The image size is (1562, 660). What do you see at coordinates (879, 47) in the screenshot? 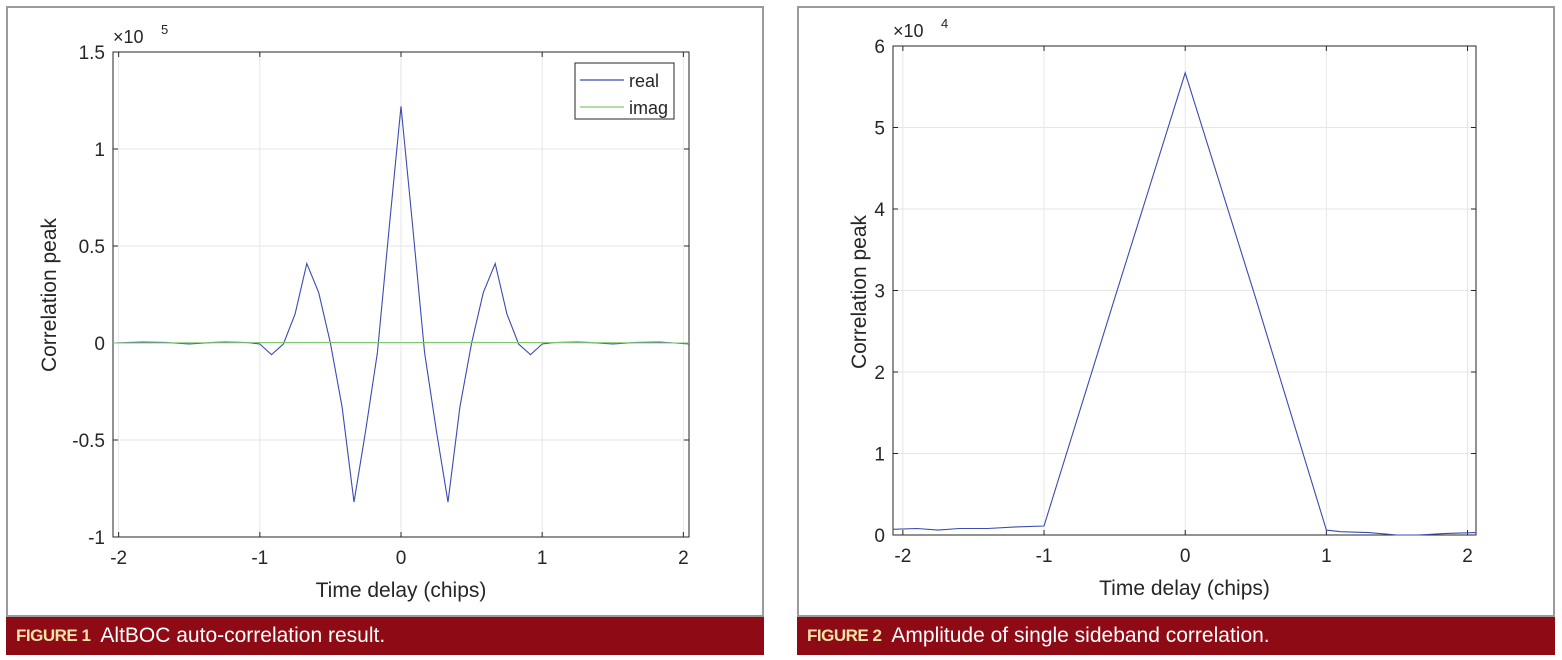
I see `chart2-y-tick-label: 6` at bounding box center [879, 47].